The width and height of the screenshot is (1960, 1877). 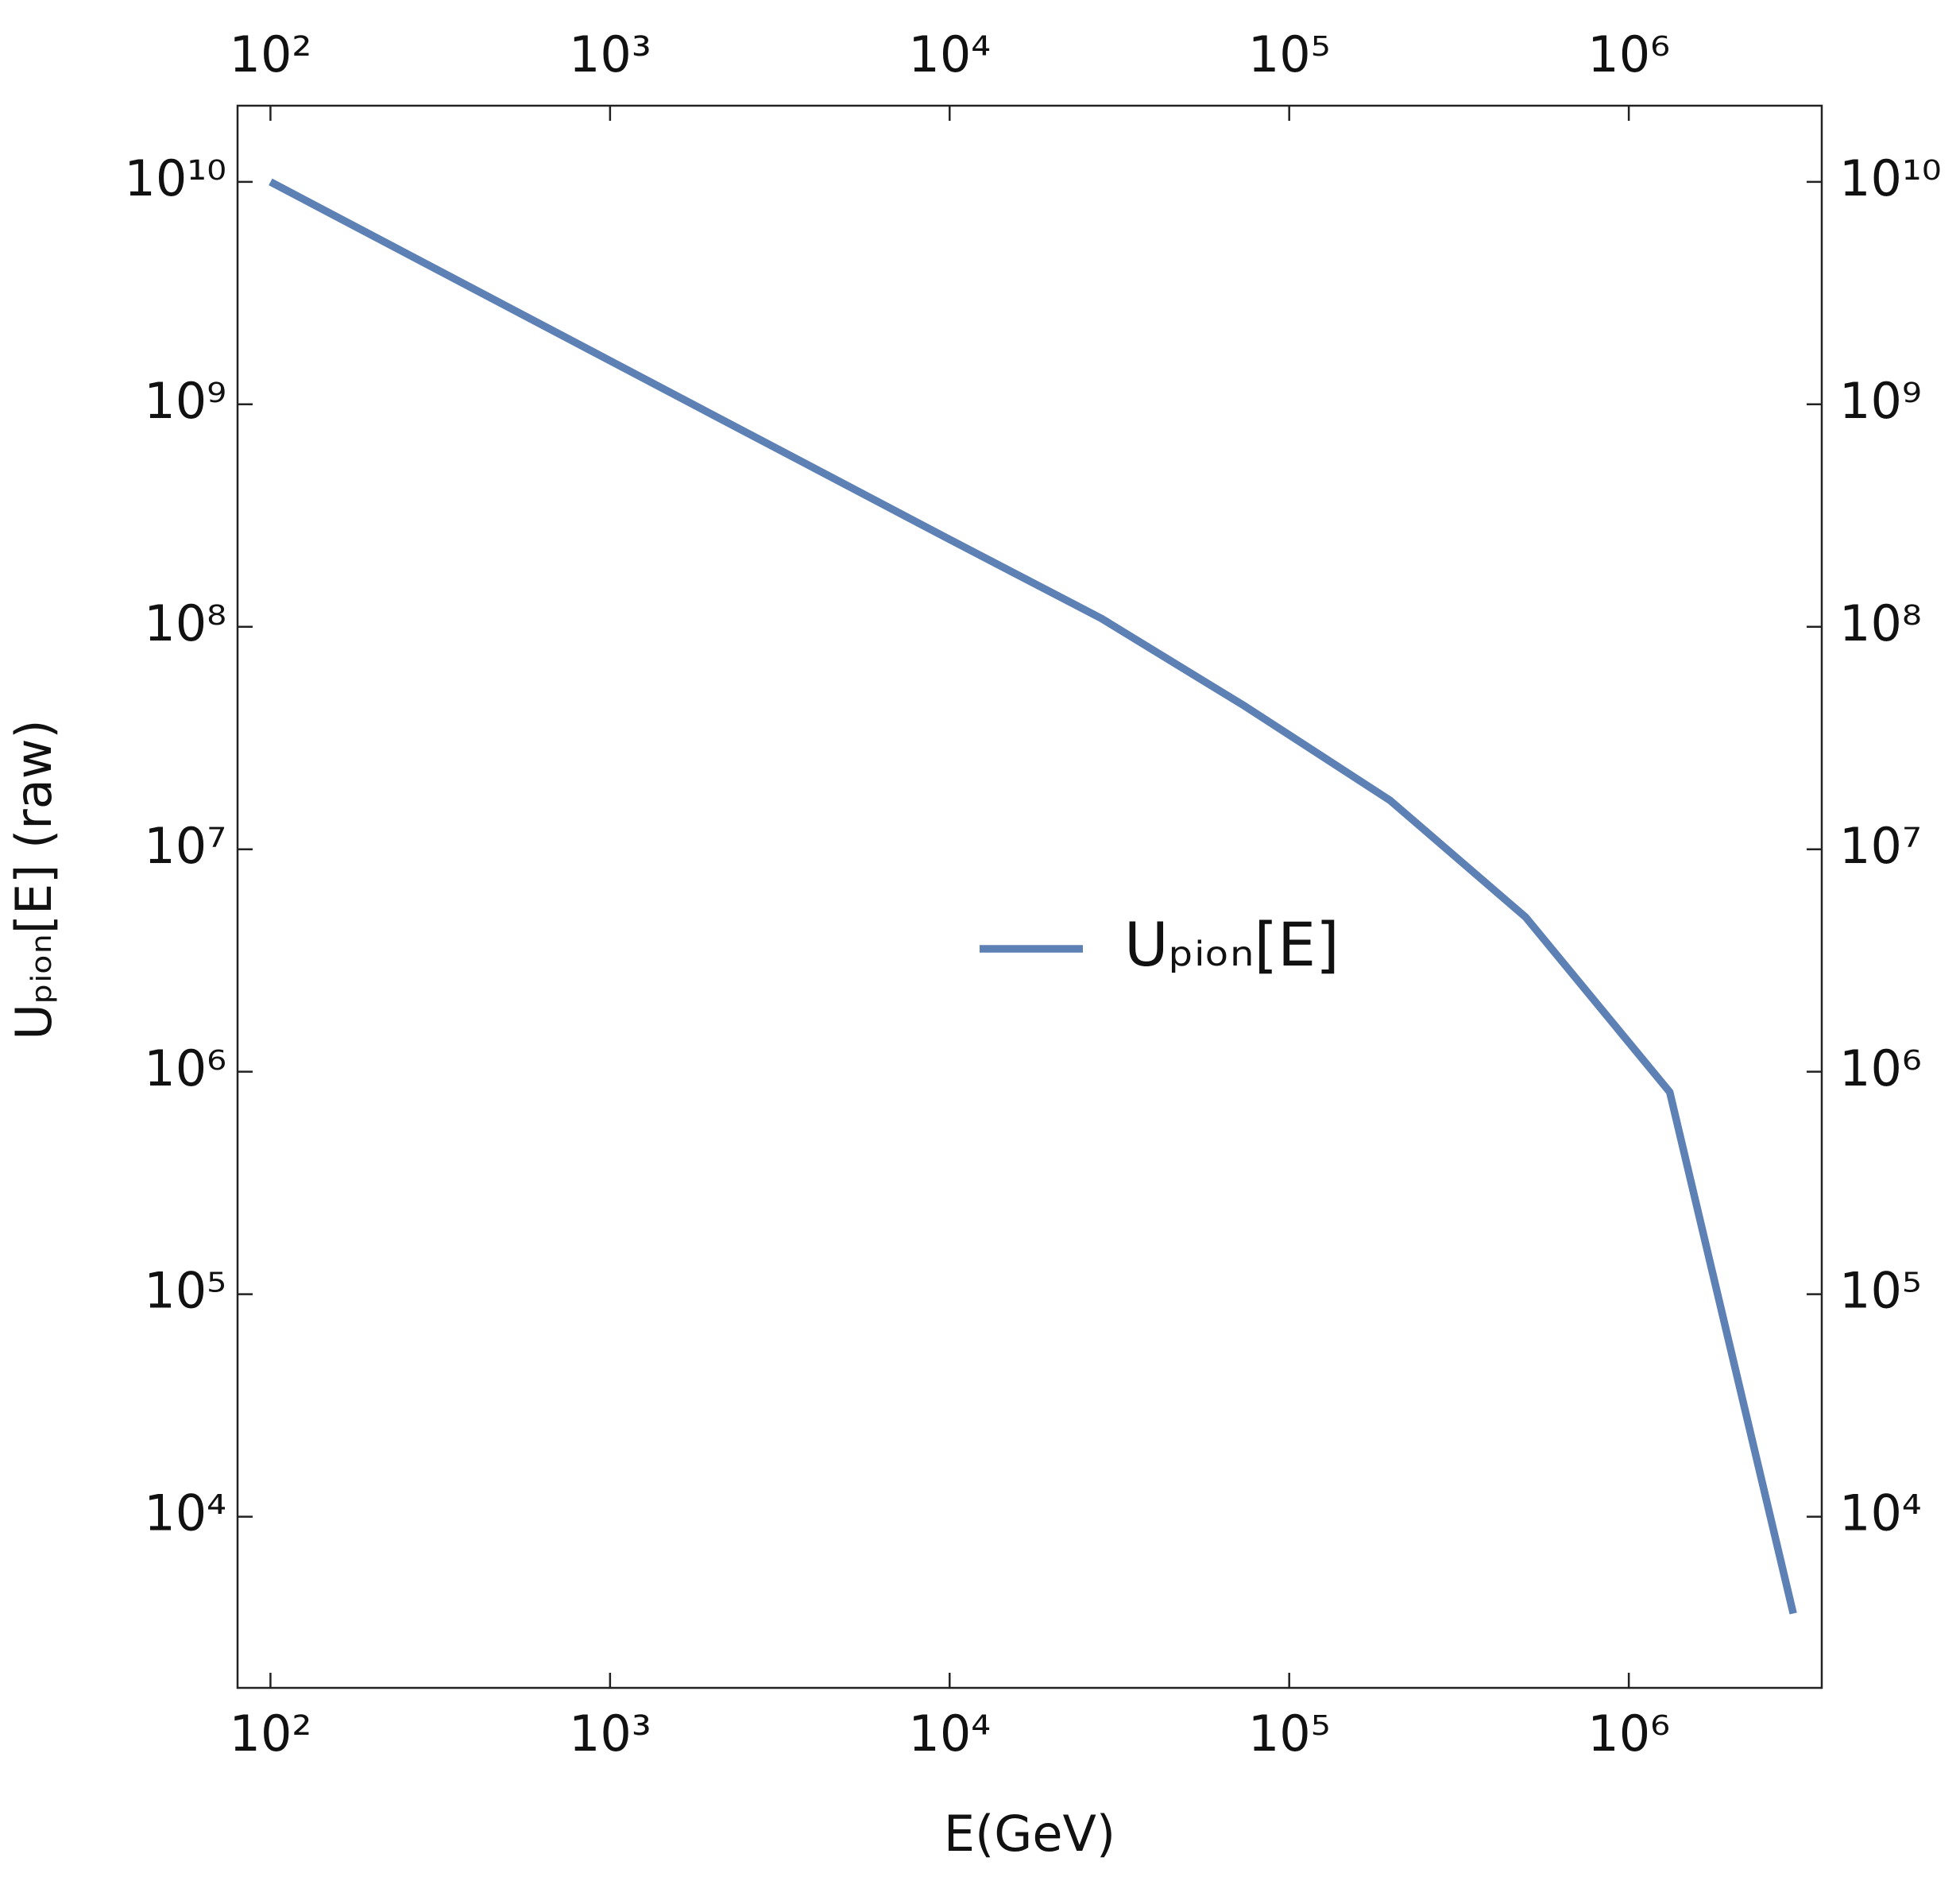 What do you see at coordinates (1232, 944) in the screenshot?
I see `legend-label: Uₚᵢₒₙ[E]` at bounding box center [1232, 944].